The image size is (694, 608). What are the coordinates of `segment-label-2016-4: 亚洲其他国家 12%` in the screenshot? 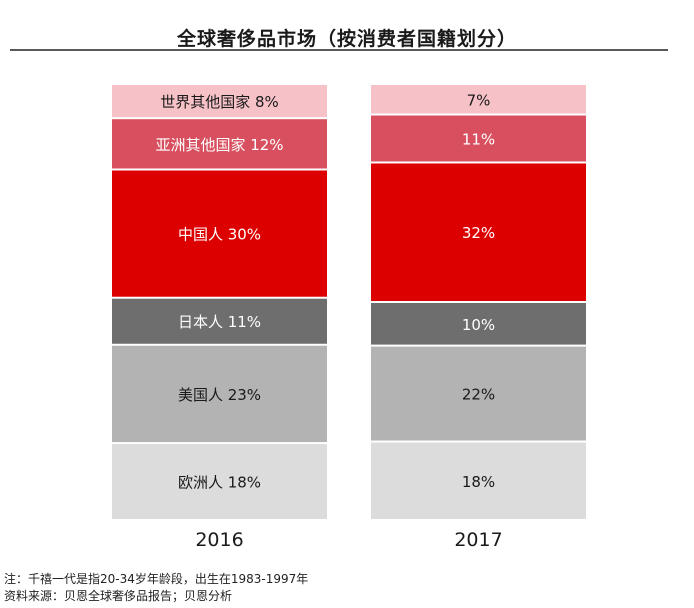 It's located at (219, 145).